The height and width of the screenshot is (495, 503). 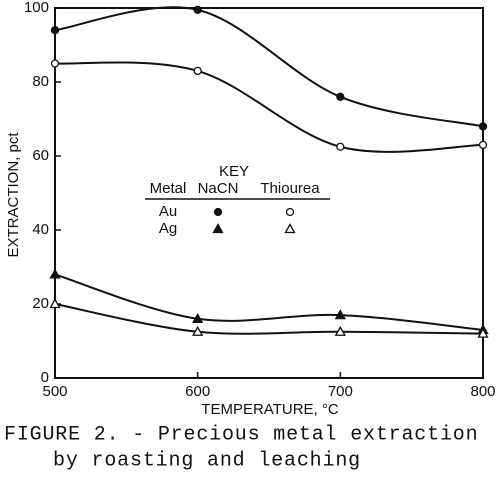 What do you see at coordinates (206, 460) in the screenshot?
I see `caption: by roasting and leaching` at bounding box center [206, 460].